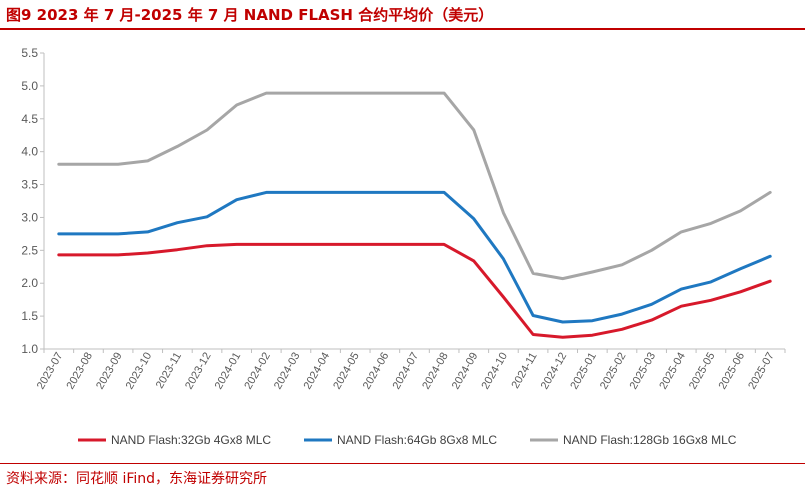 Image resolution: width=805 pixels, height=492 pixels. I want to click on x-tick-label: 2024-07, so click(406, 371).